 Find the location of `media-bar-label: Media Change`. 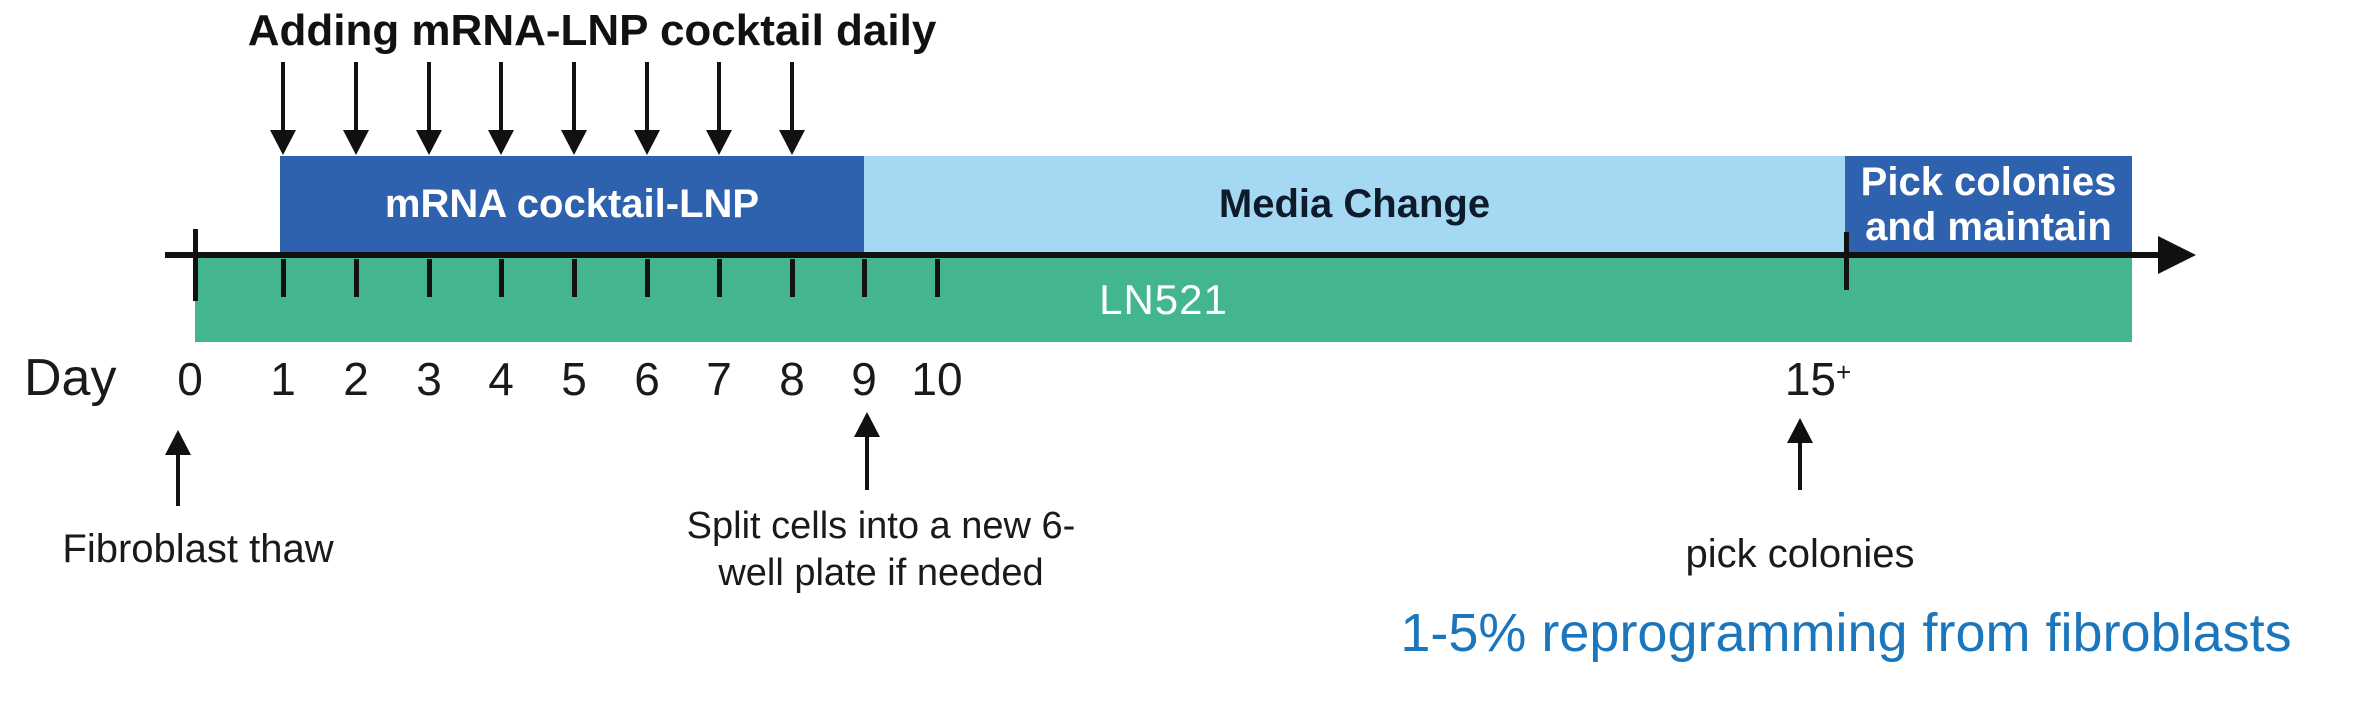

media-bar-label: Media Change is located at coordinates (1354, 204).